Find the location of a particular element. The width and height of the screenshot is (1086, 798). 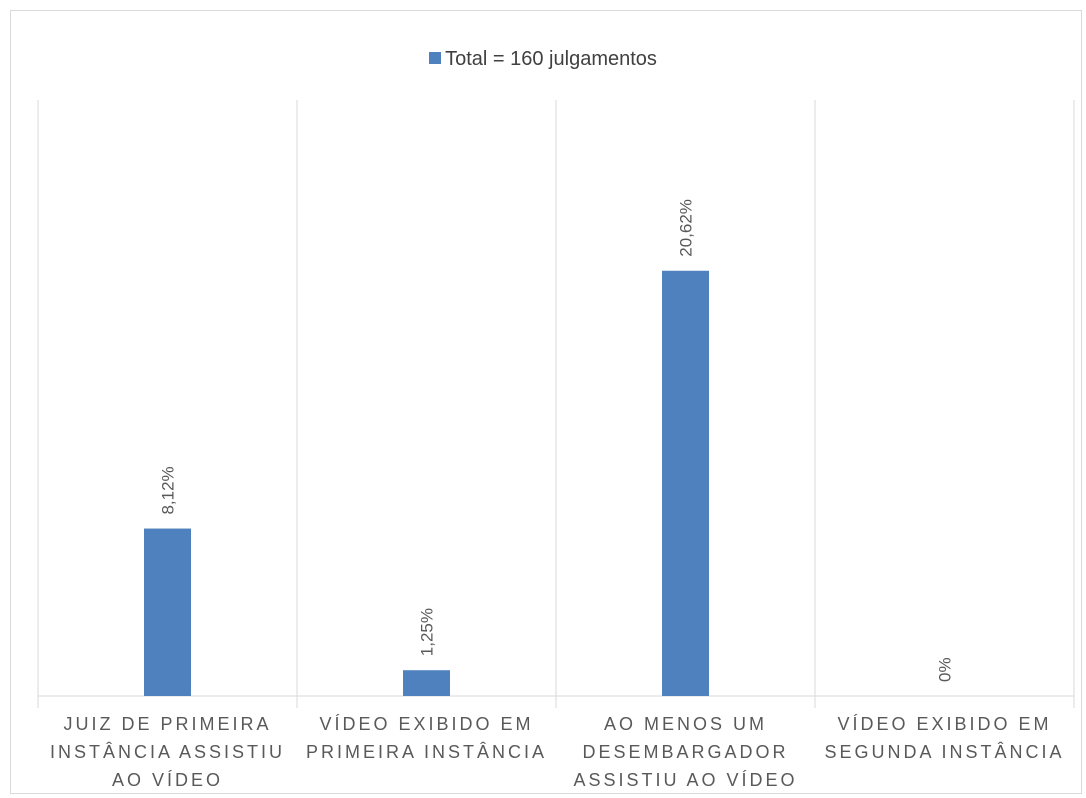

category-label: INSTÂNCIA ASSISTIU is located at coordinates (167, 752).